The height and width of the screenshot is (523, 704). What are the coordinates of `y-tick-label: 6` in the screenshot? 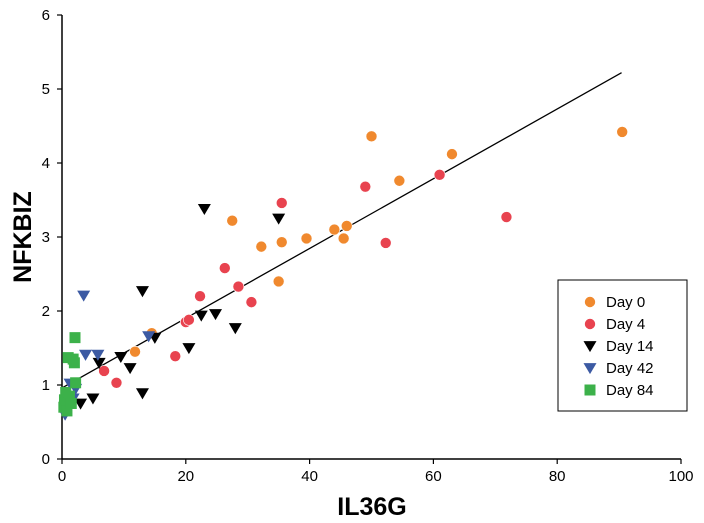 It's located at (46, 15).